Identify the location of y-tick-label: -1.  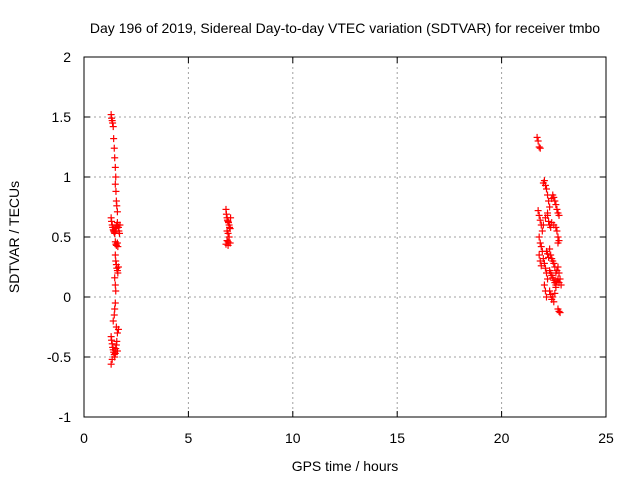
(65, 417).